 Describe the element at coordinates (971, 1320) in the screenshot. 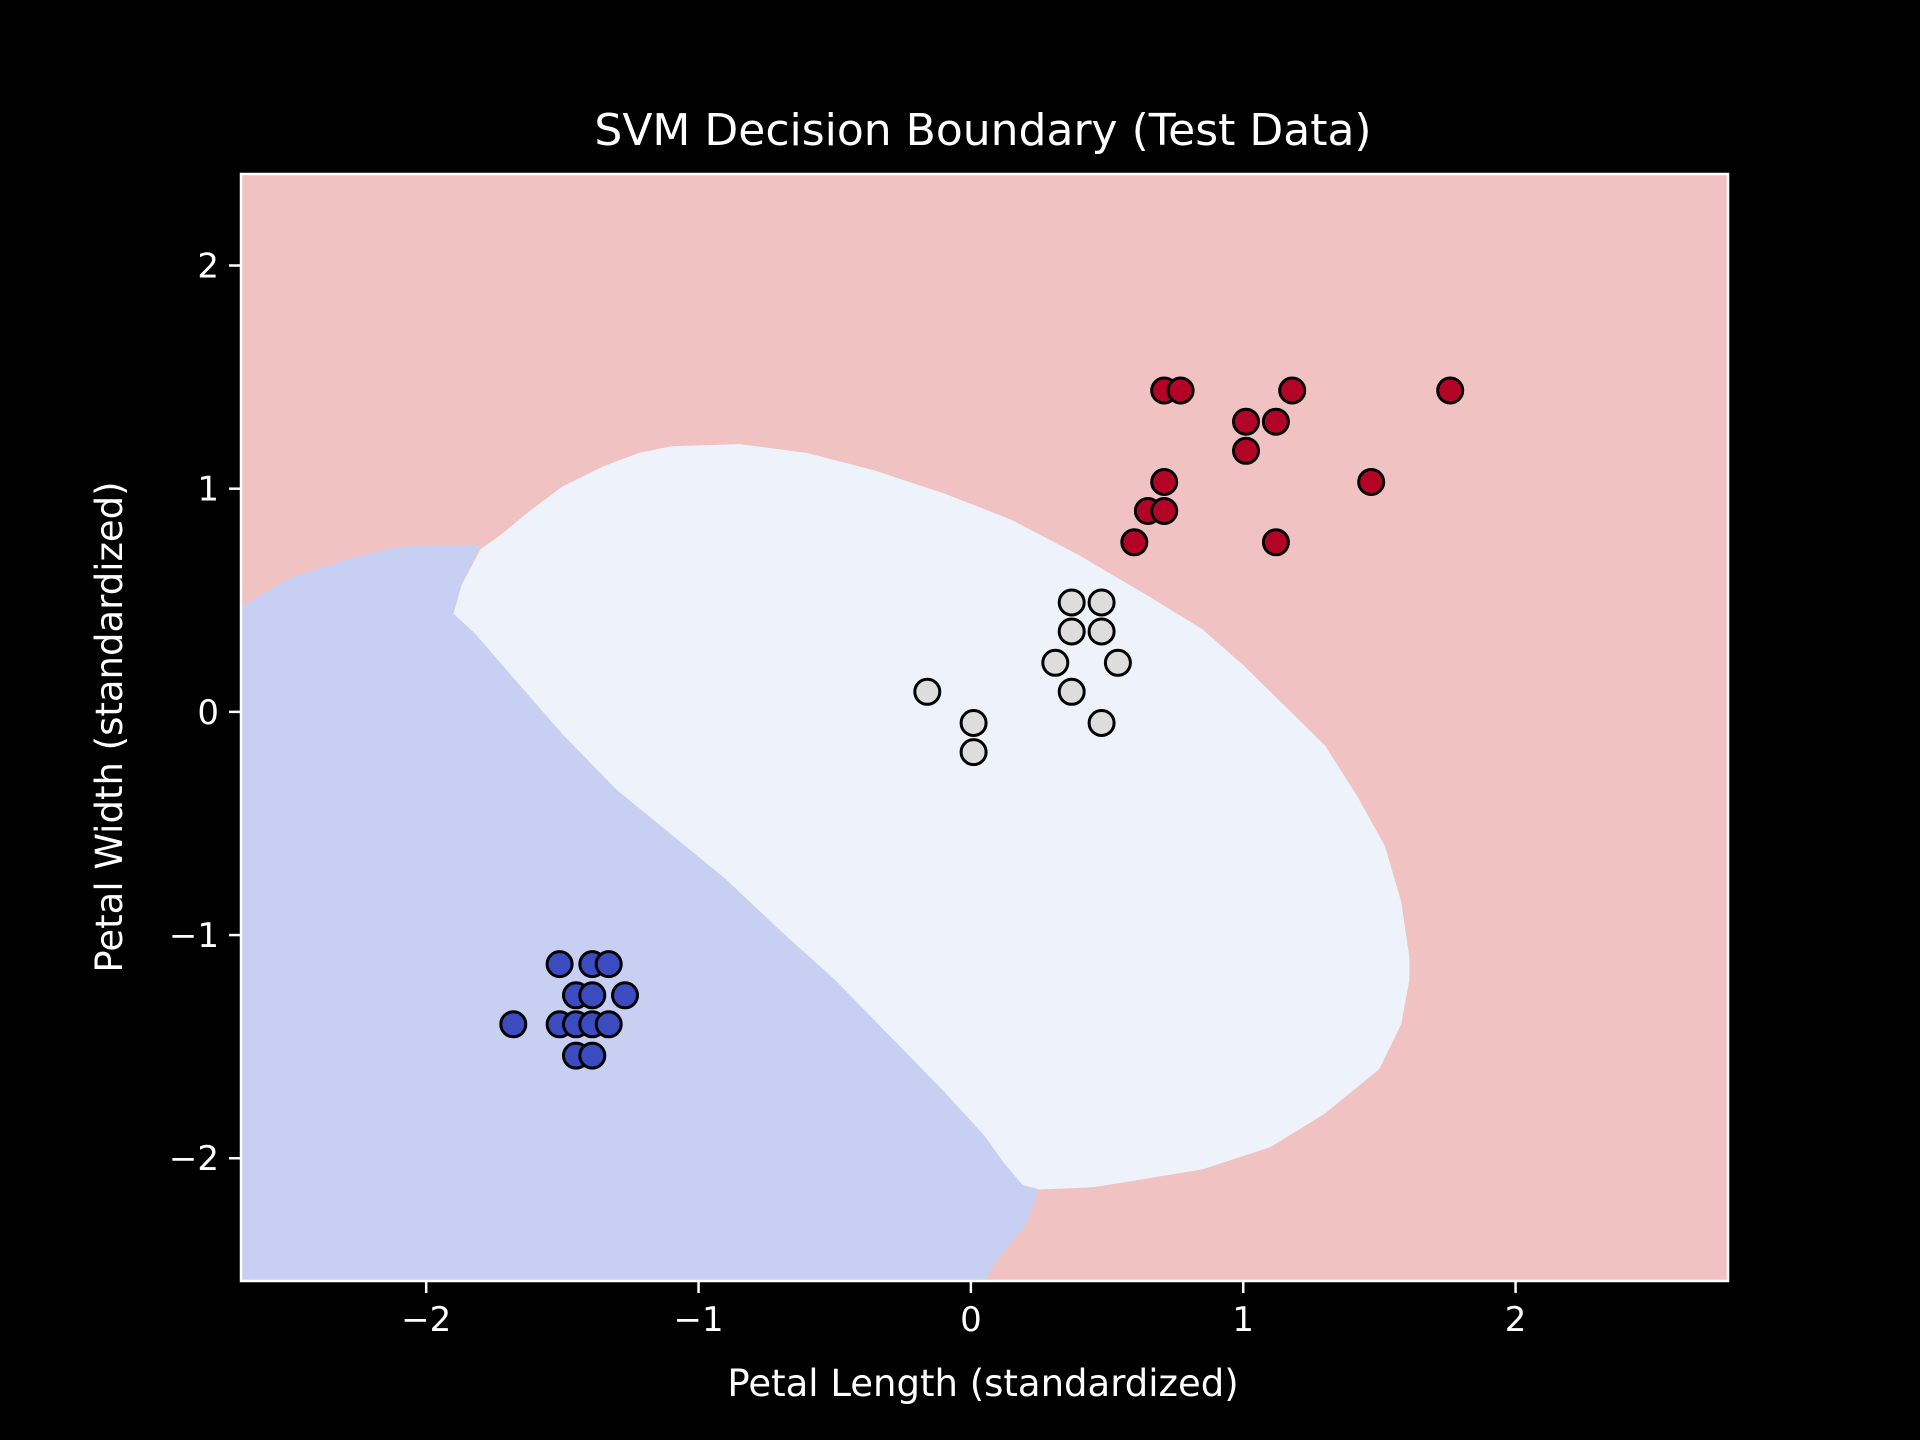

I see `x-tick-label: 0` at that location.